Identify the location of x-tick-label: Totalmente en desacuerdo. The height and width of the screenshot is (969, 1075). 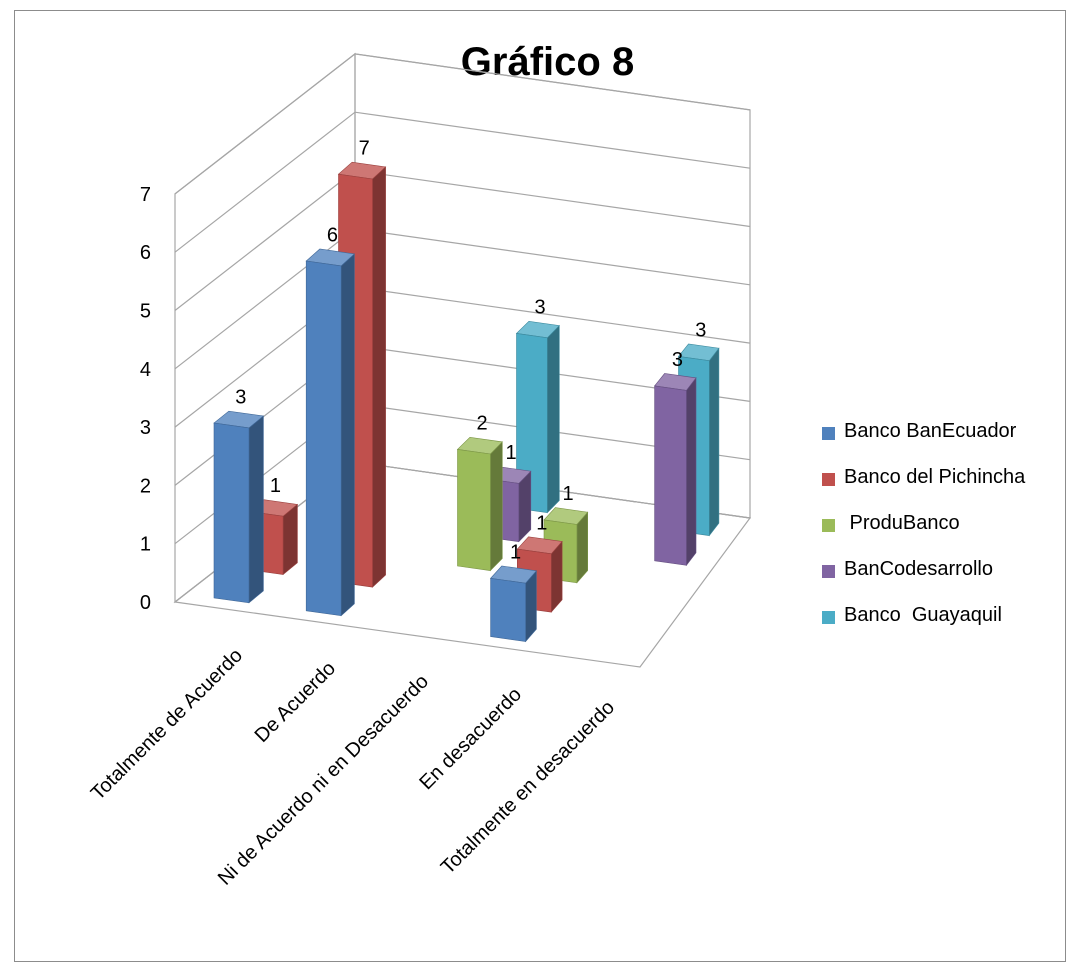
(528, 787).